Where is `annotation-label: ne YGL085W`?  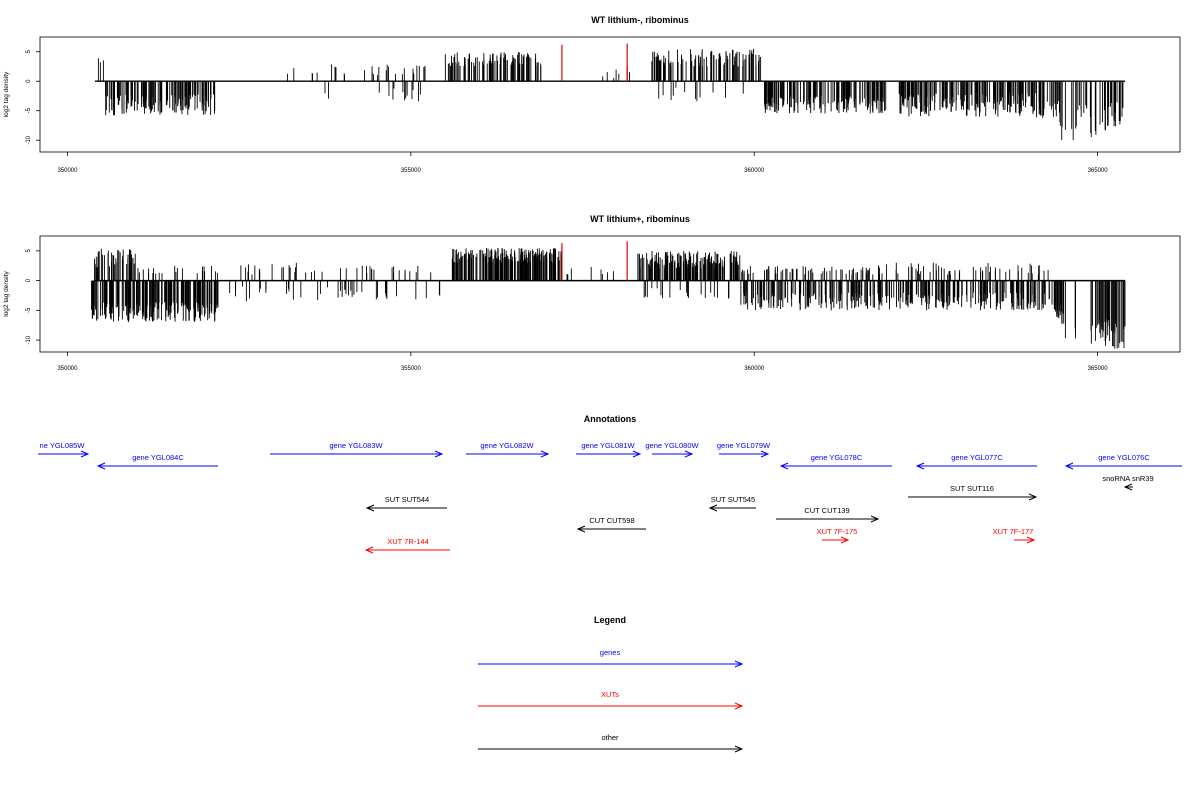
annotation-label: ne YGL085W is located at coordinates (63, 445).